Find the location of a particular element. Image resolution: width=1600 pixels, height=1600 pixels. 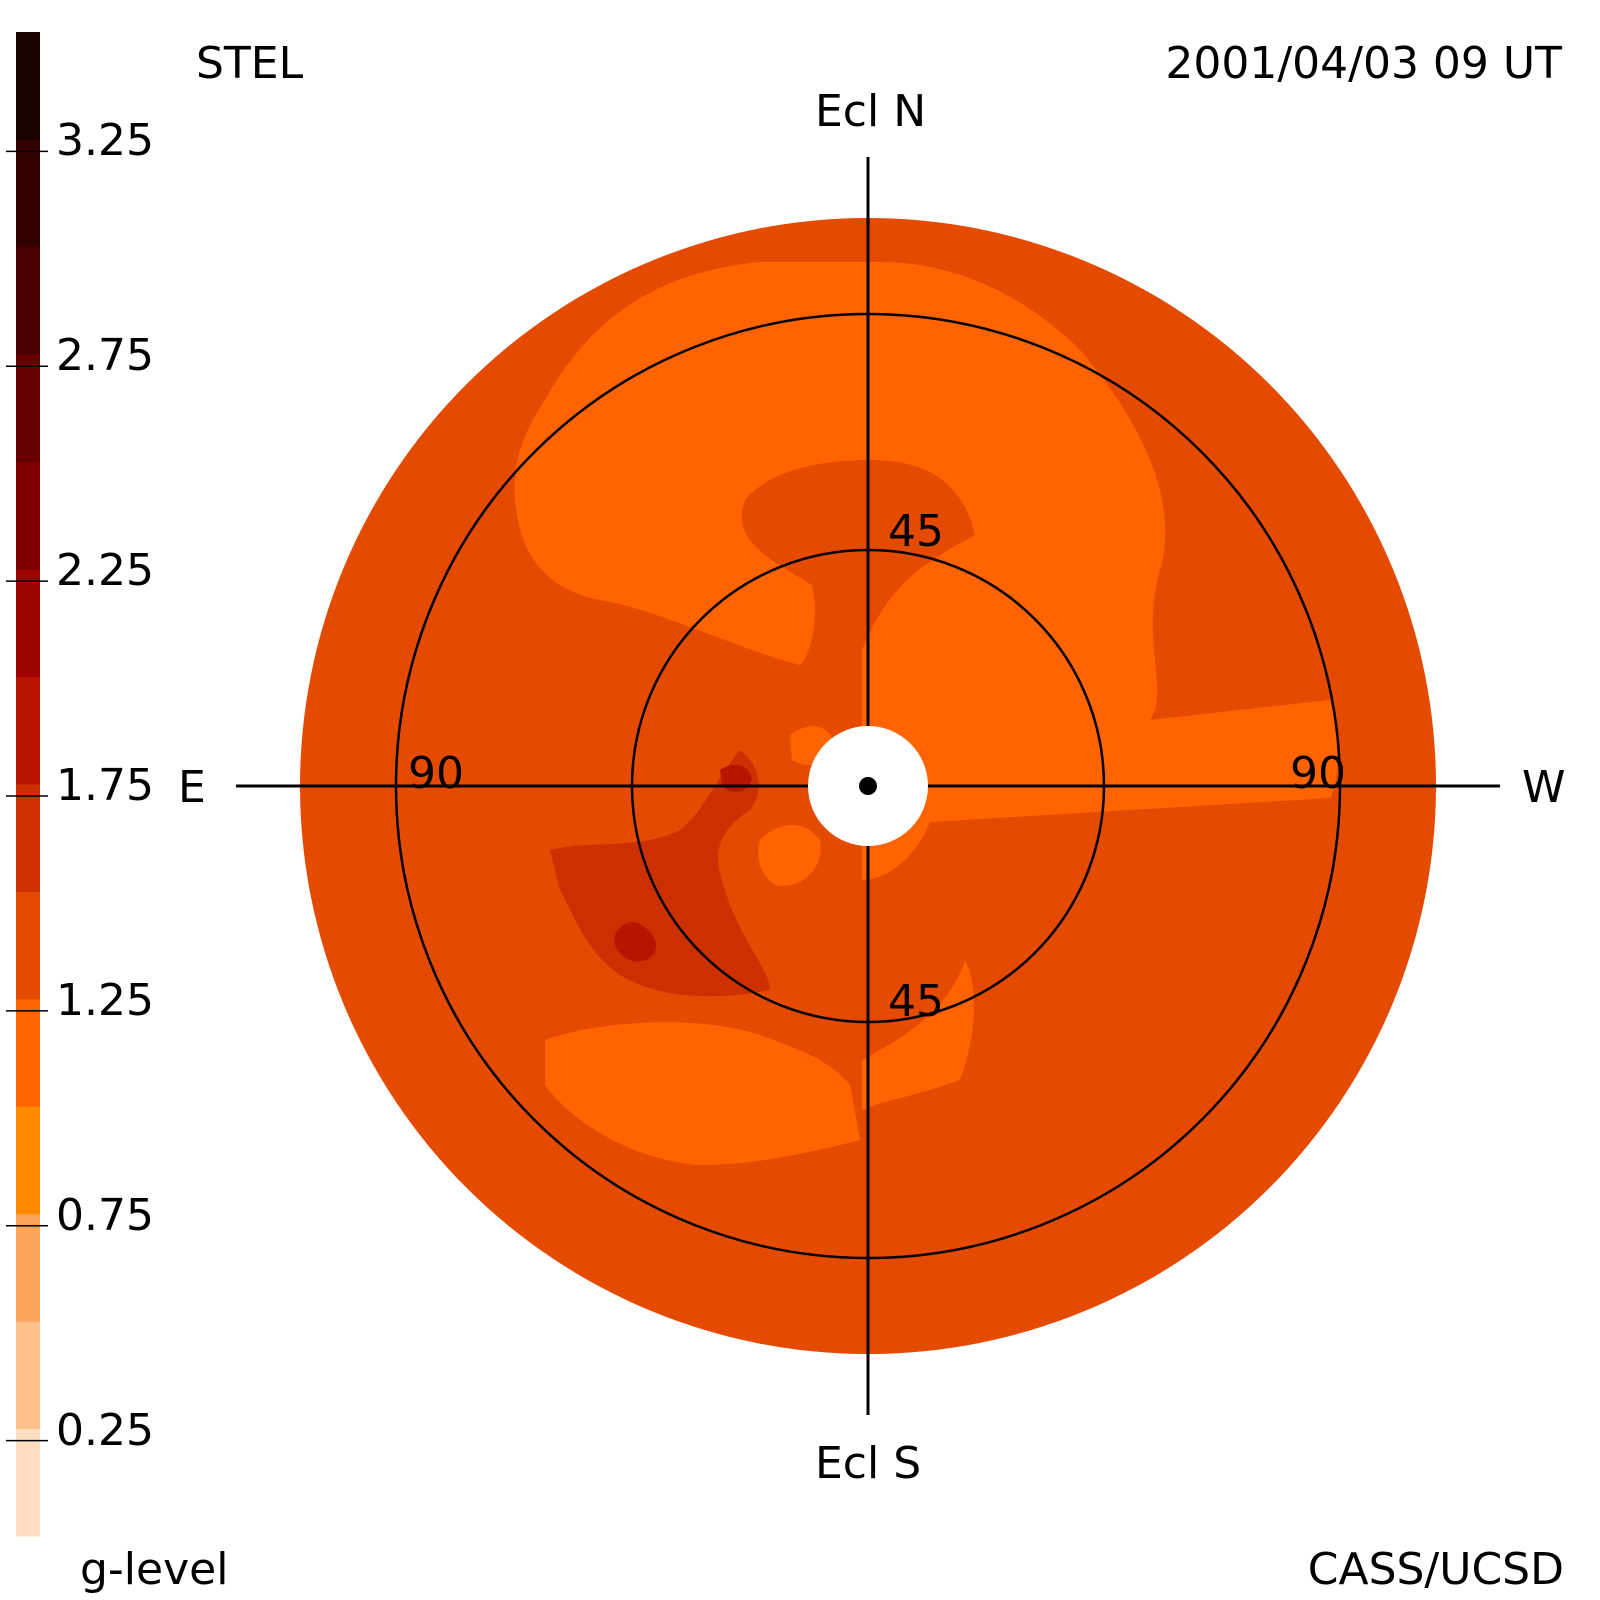

colorbar-tick-label: 3.25 is located at coordinates (105, 141).